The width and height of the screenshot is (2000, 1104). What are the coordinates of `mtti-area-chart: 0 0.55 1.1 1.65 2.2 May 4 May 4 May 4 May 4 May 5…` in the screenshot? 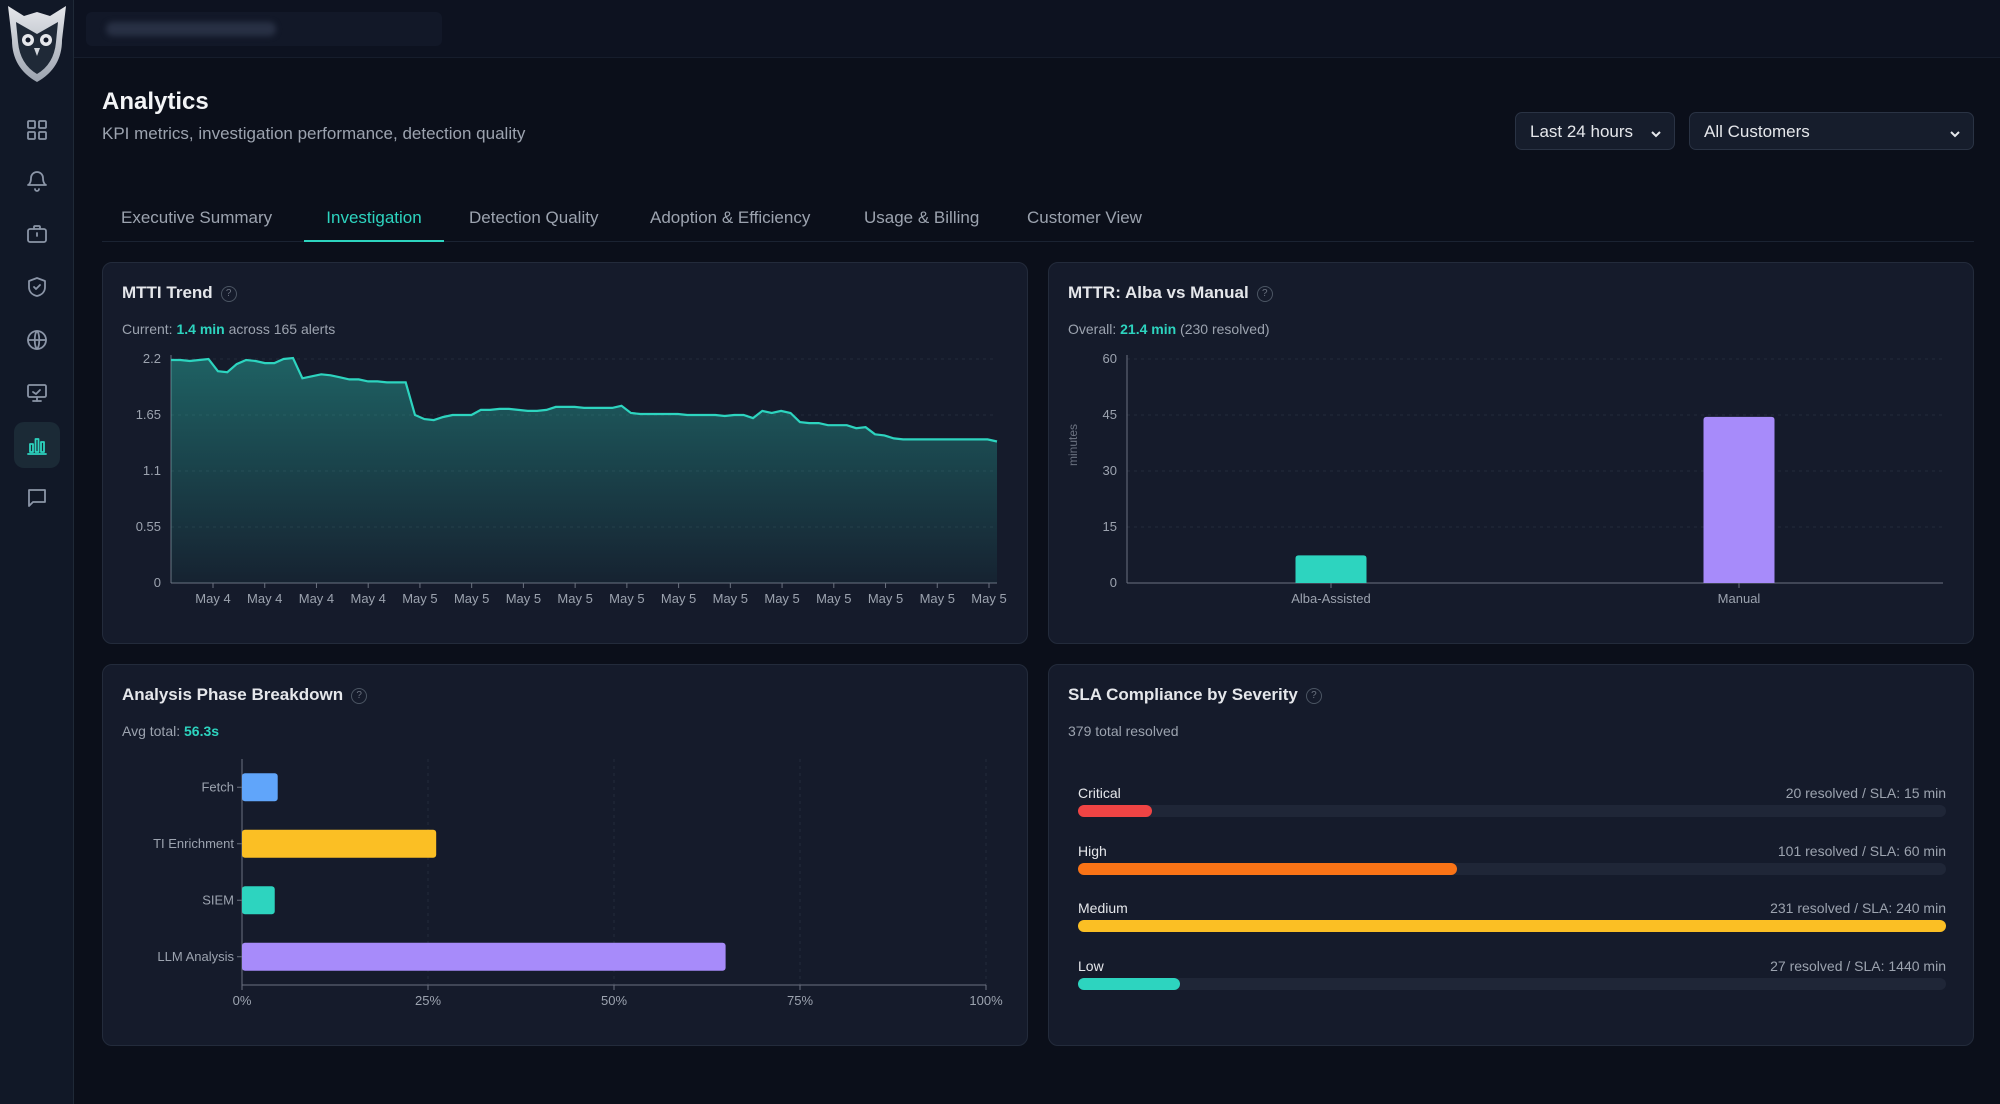 It's located at (571, 478).